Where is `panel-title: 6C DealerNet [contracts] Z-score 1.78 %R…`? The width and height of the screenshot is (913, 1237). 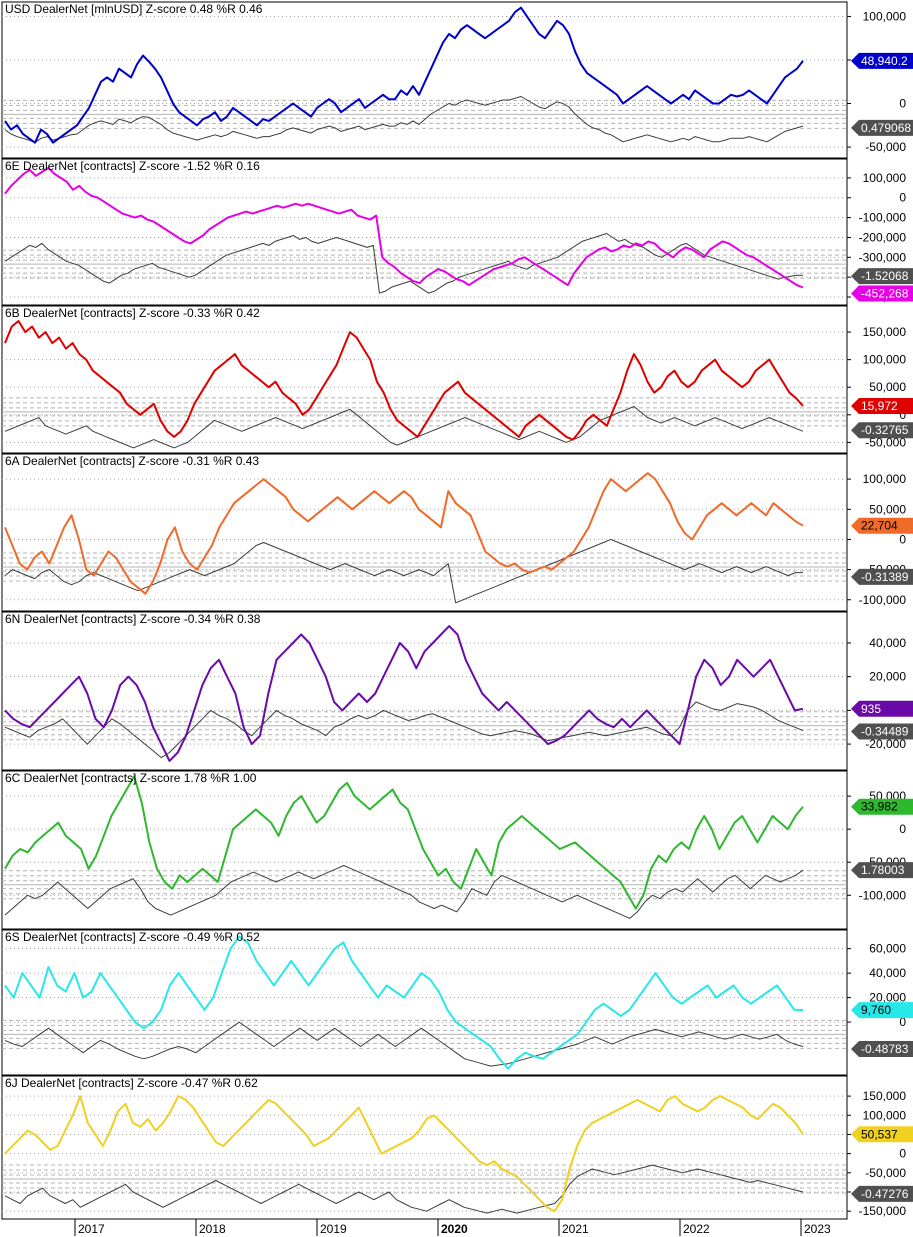
panel-title: 6C DealerNet [contracts] Z-score 1.78 %R… is located at coordinates (131, 778).